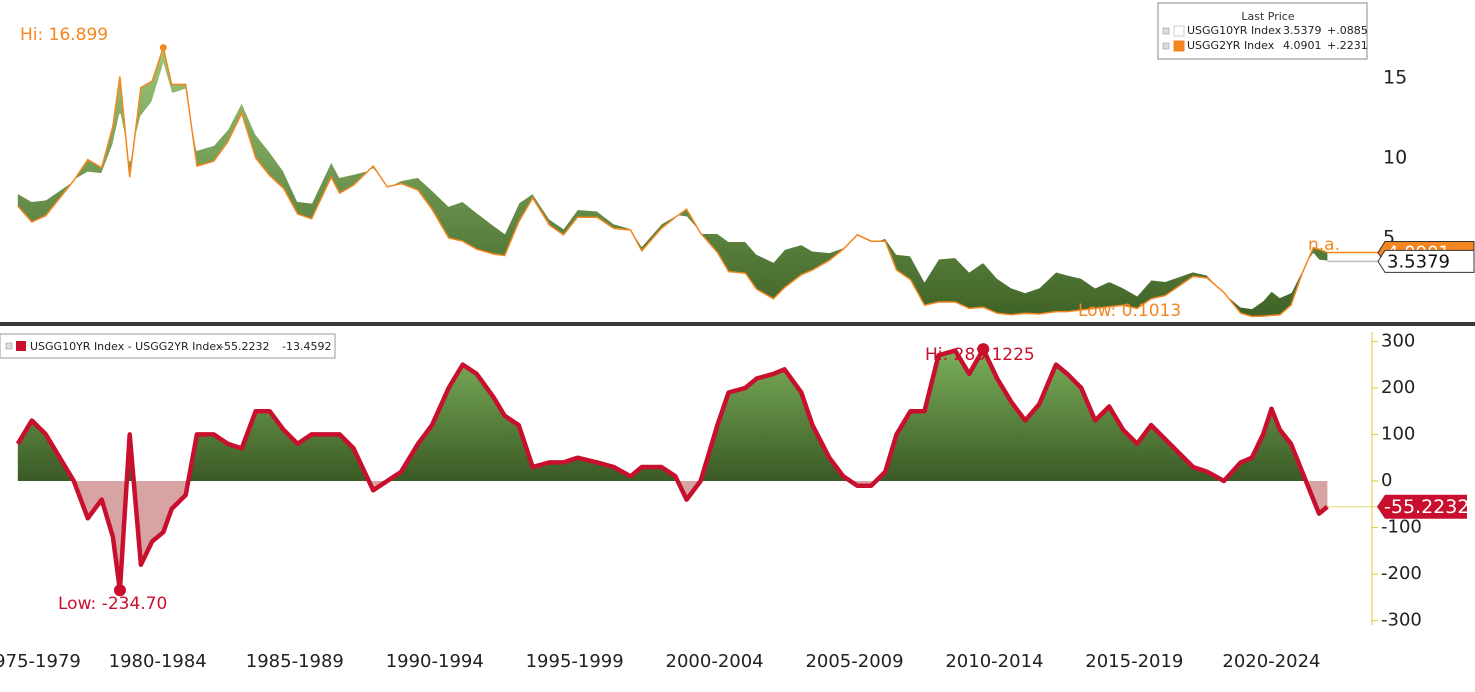 The image size is (1475, 692). I want to click on y-tick-label: -100, so click(1401, 527).